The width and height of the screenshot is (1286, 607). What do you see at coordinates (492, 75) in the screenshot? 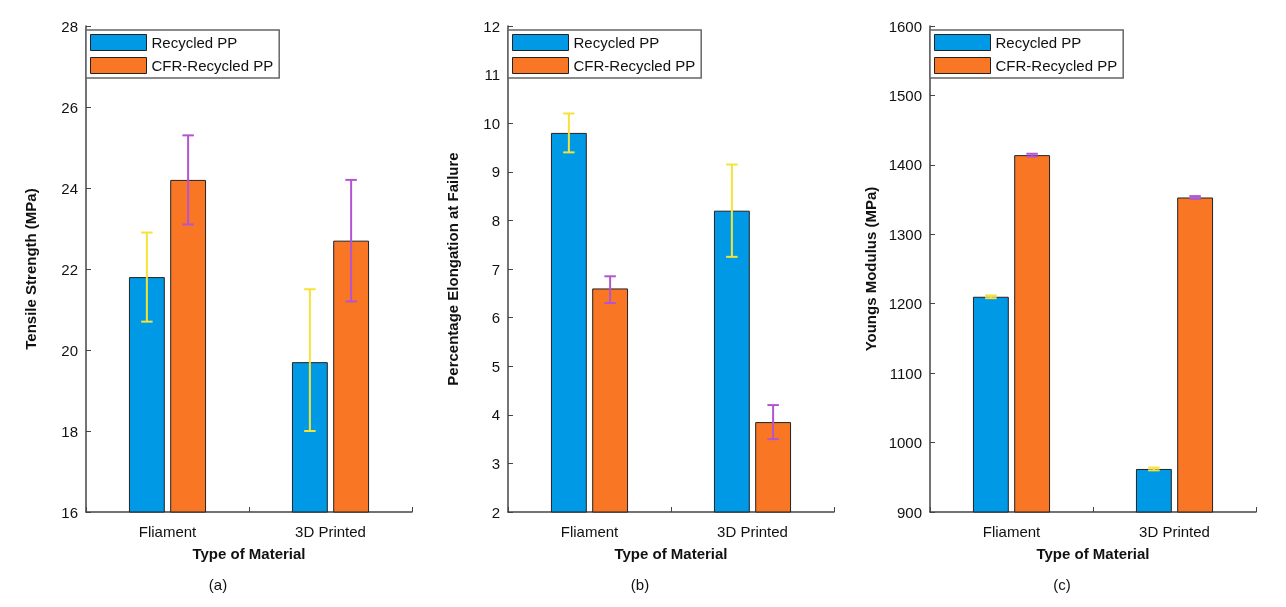
I see `y-tick-label: 11` at bounding box center [492, 75].